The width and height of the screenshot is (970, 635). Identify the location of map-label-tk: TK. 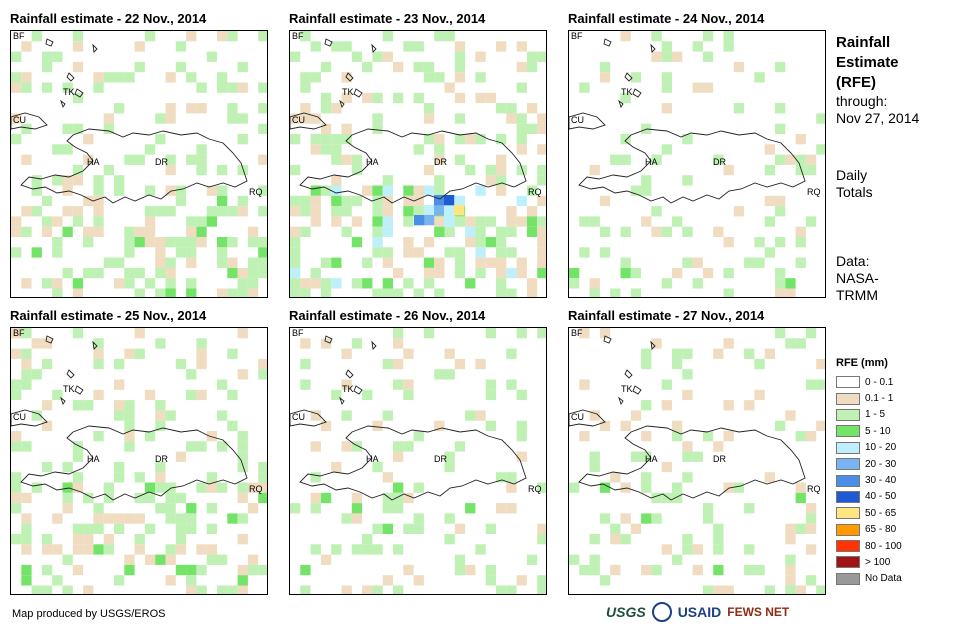
(69, 92).